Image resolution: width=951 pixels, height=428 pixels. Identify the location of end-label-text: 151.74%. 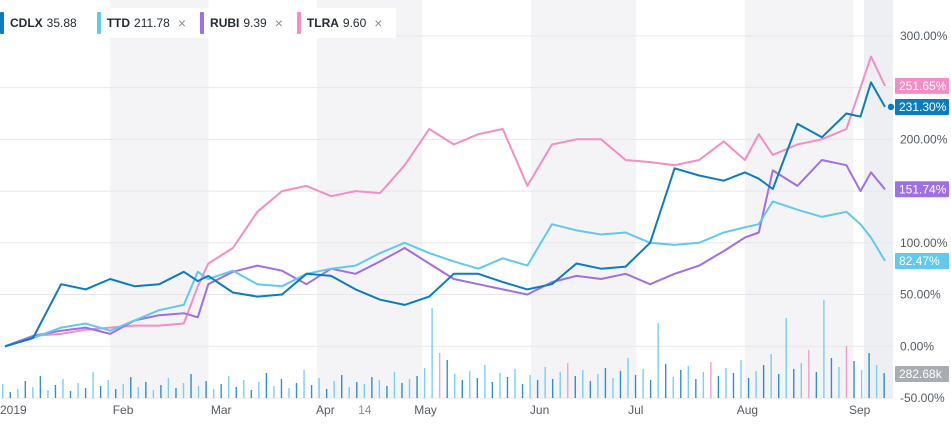
(923, 189).